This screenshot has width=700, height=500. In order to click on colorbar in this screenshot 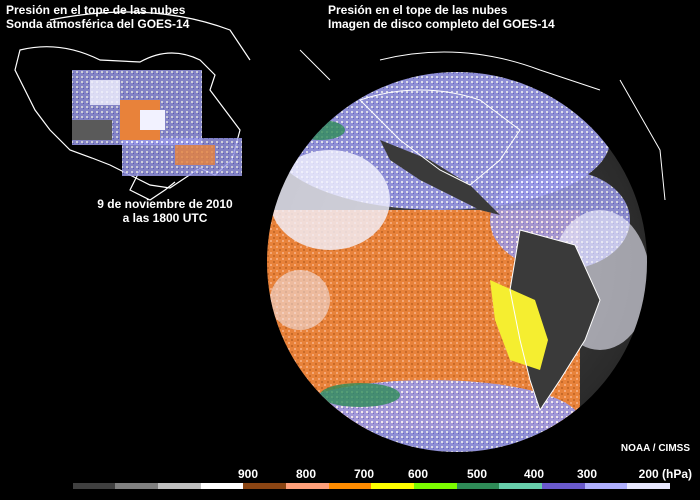, I will do `click(350, 486)`.